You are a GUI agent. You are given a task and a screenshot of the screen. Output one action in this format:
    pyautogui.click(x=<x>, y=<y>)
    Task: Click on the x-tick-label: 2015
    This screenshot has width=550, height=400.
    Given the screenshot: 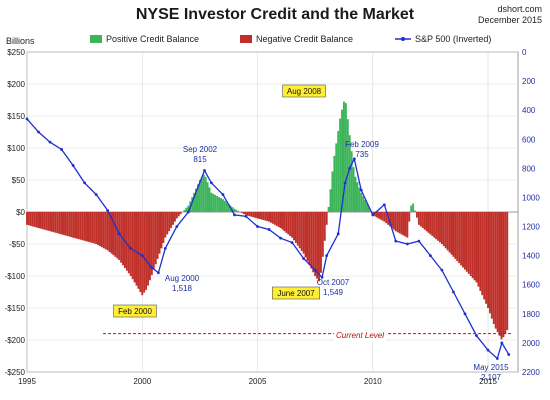 What is the action you would take?
    pyautogui.click(x=488, y=381)
    